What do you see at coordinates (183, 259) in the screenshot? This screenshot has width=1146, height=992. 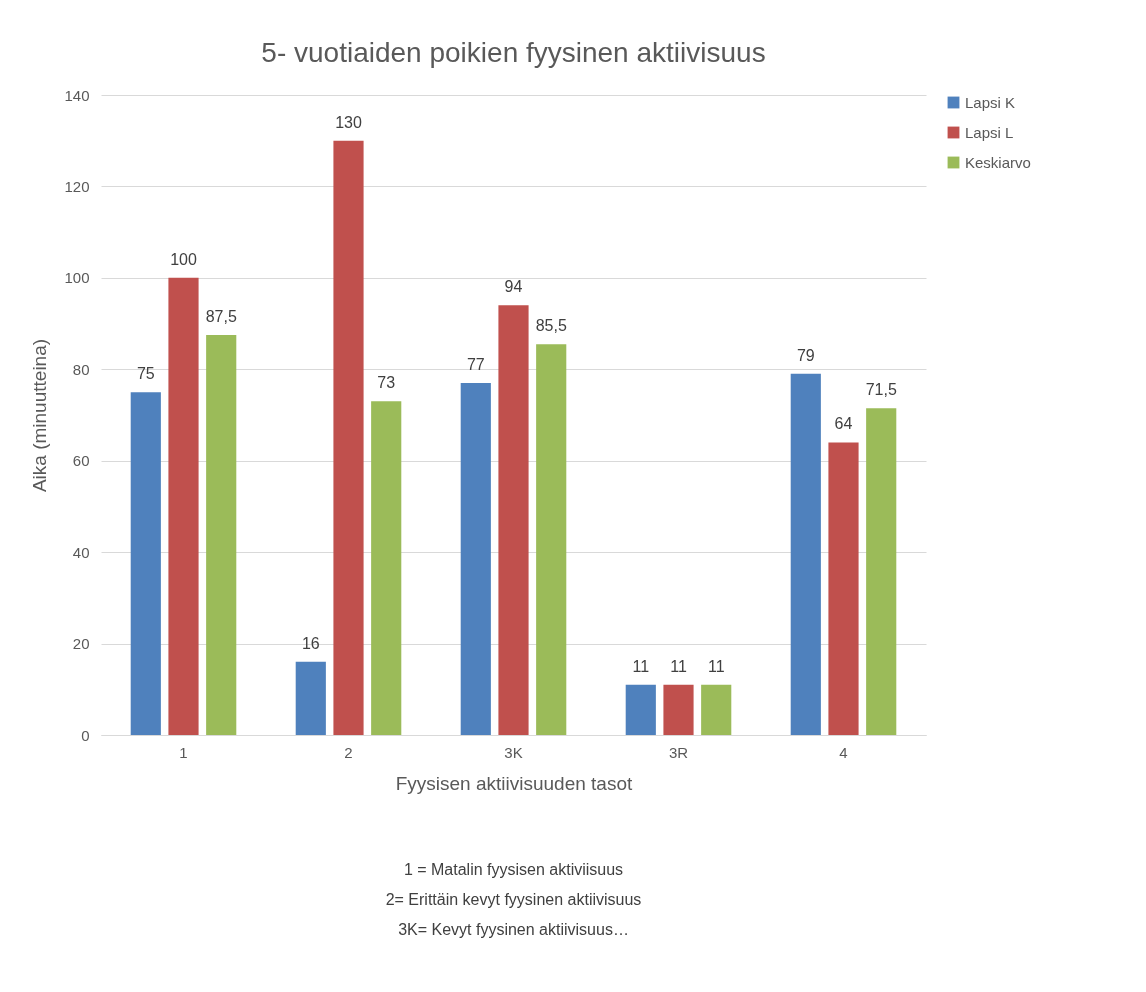 I see `data-label: 100` at bounding box center [183, 259].